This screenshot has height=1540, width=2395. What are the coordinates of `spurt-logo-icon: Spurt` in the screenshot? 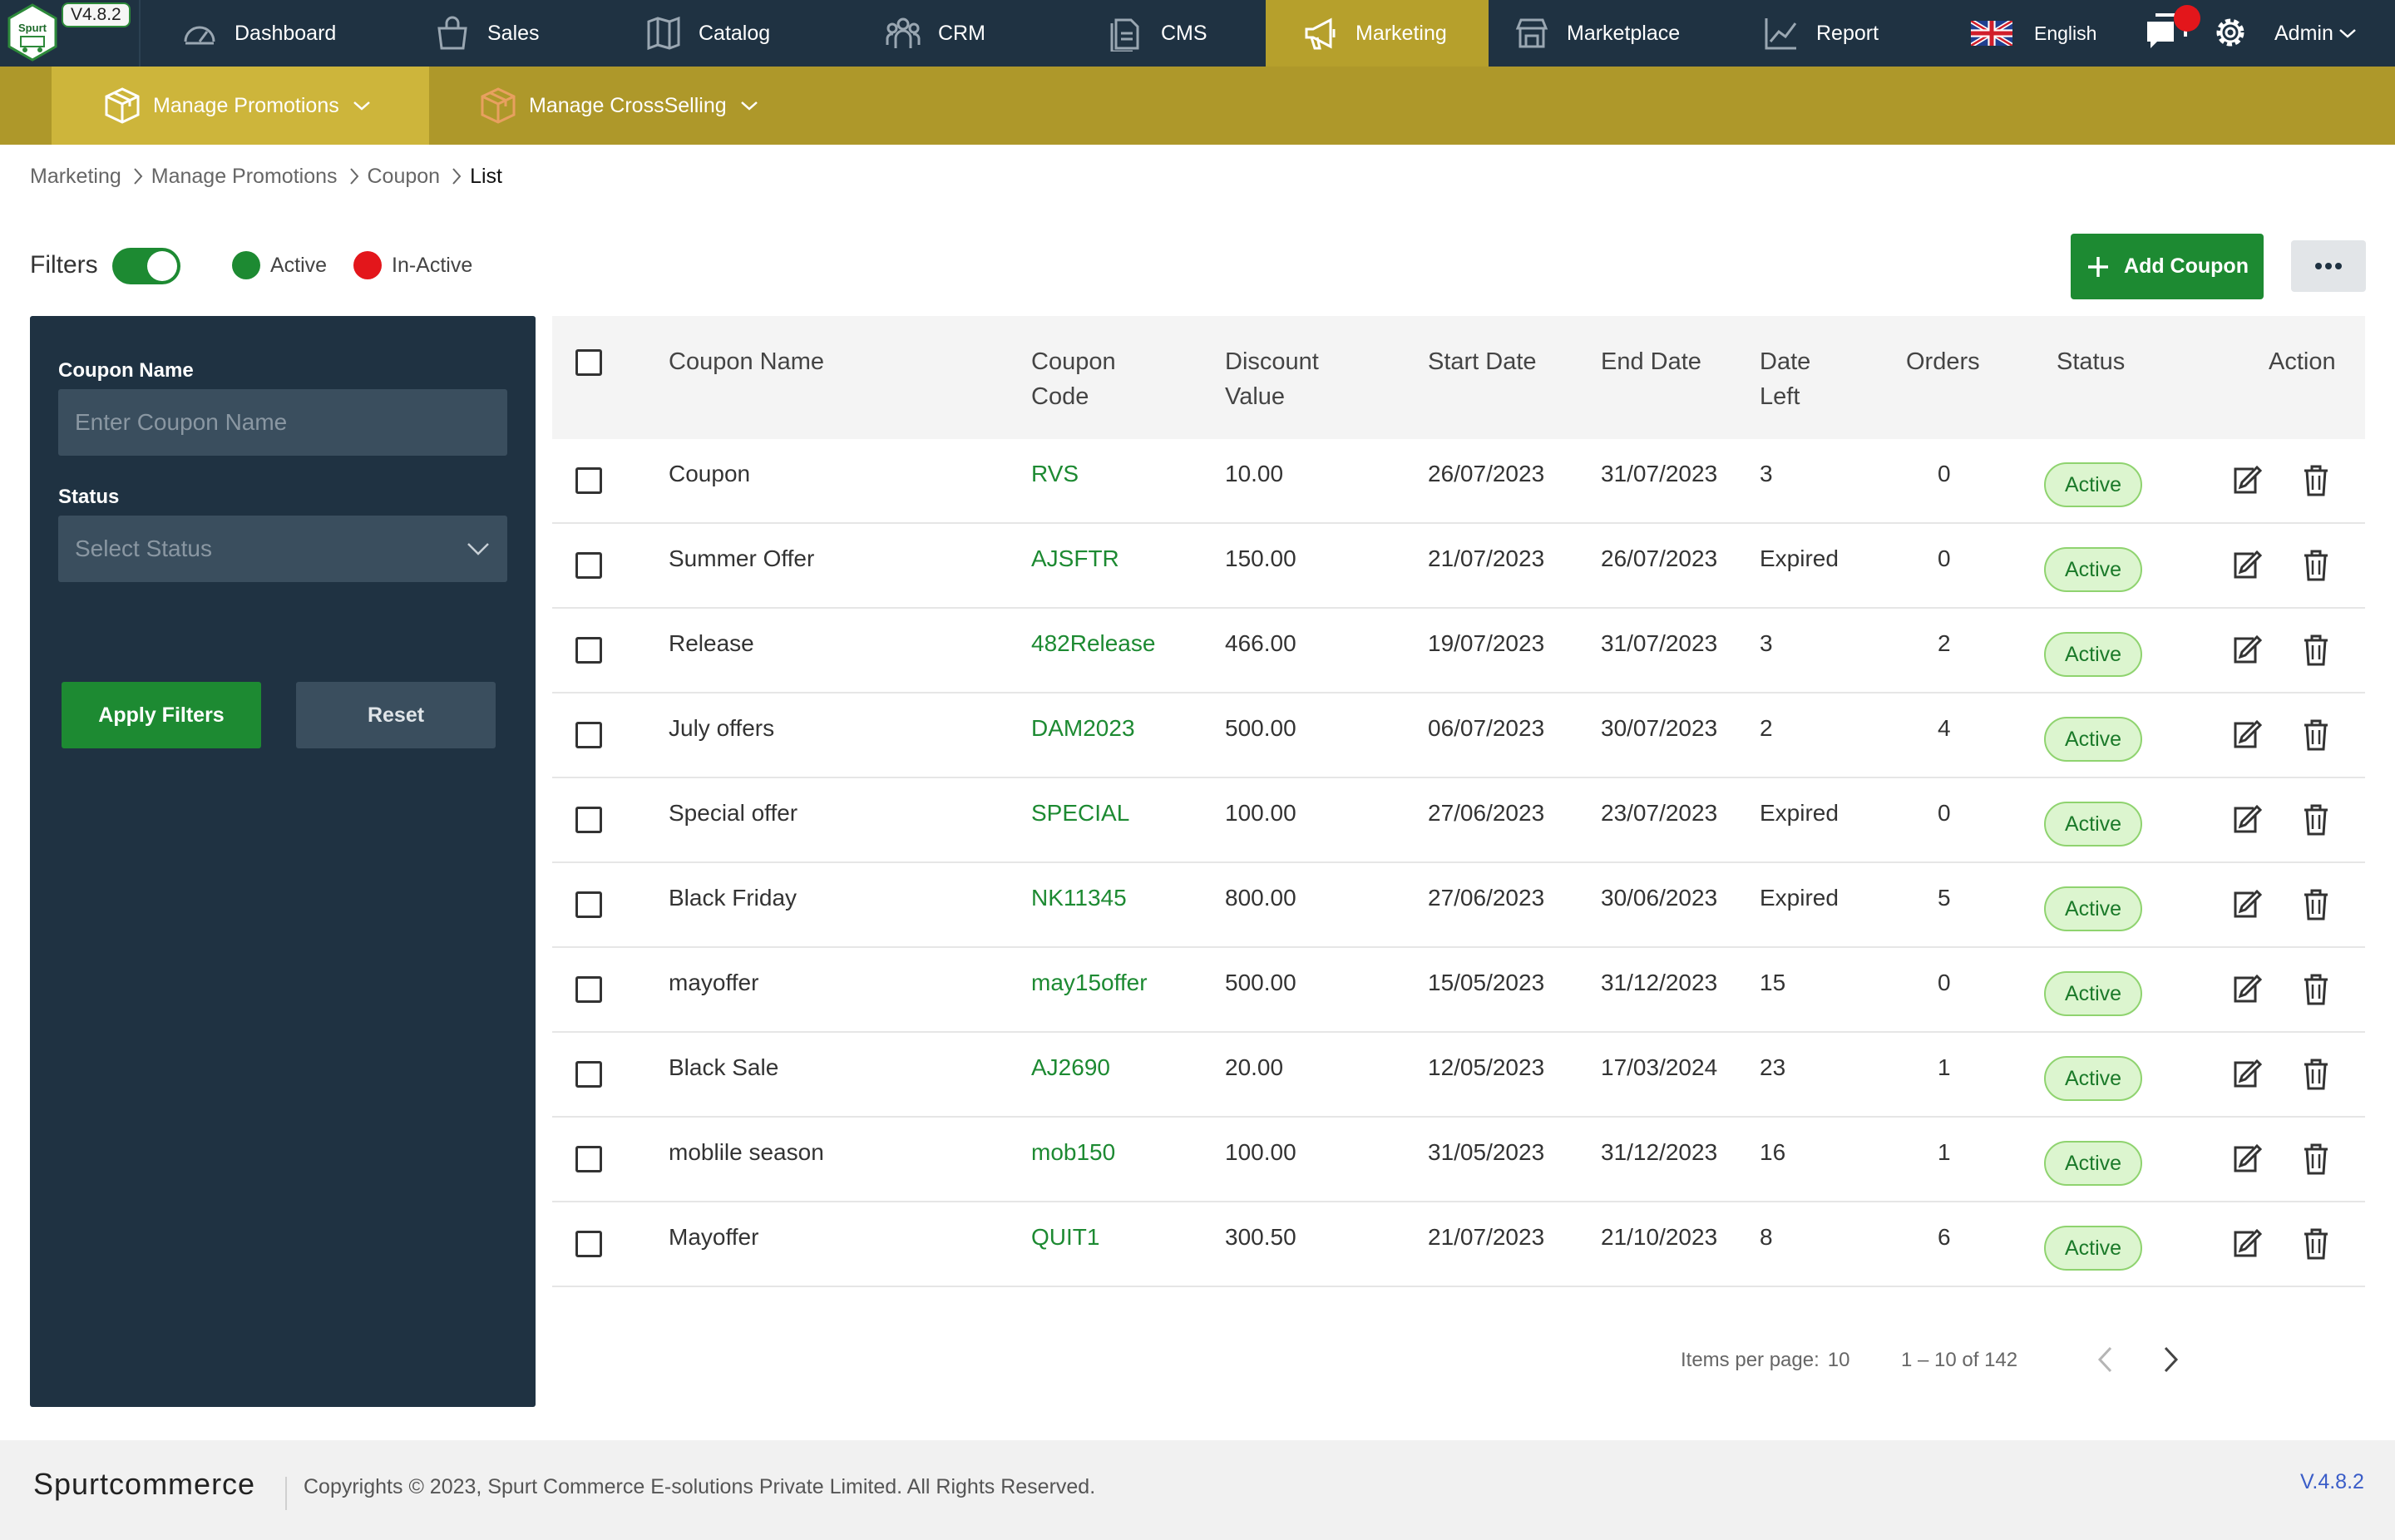 It's located at (32, 32).